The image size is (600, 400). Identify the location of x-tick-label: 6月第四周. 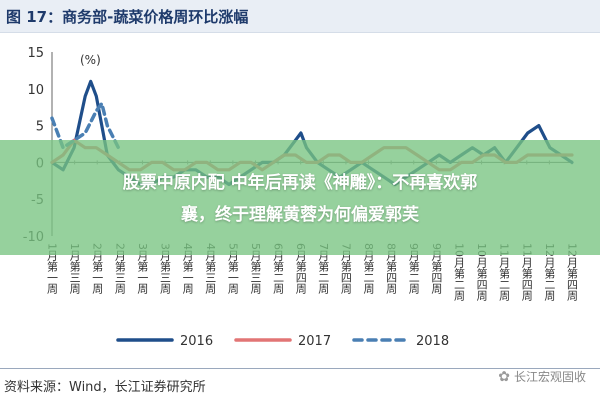
(300, 269).